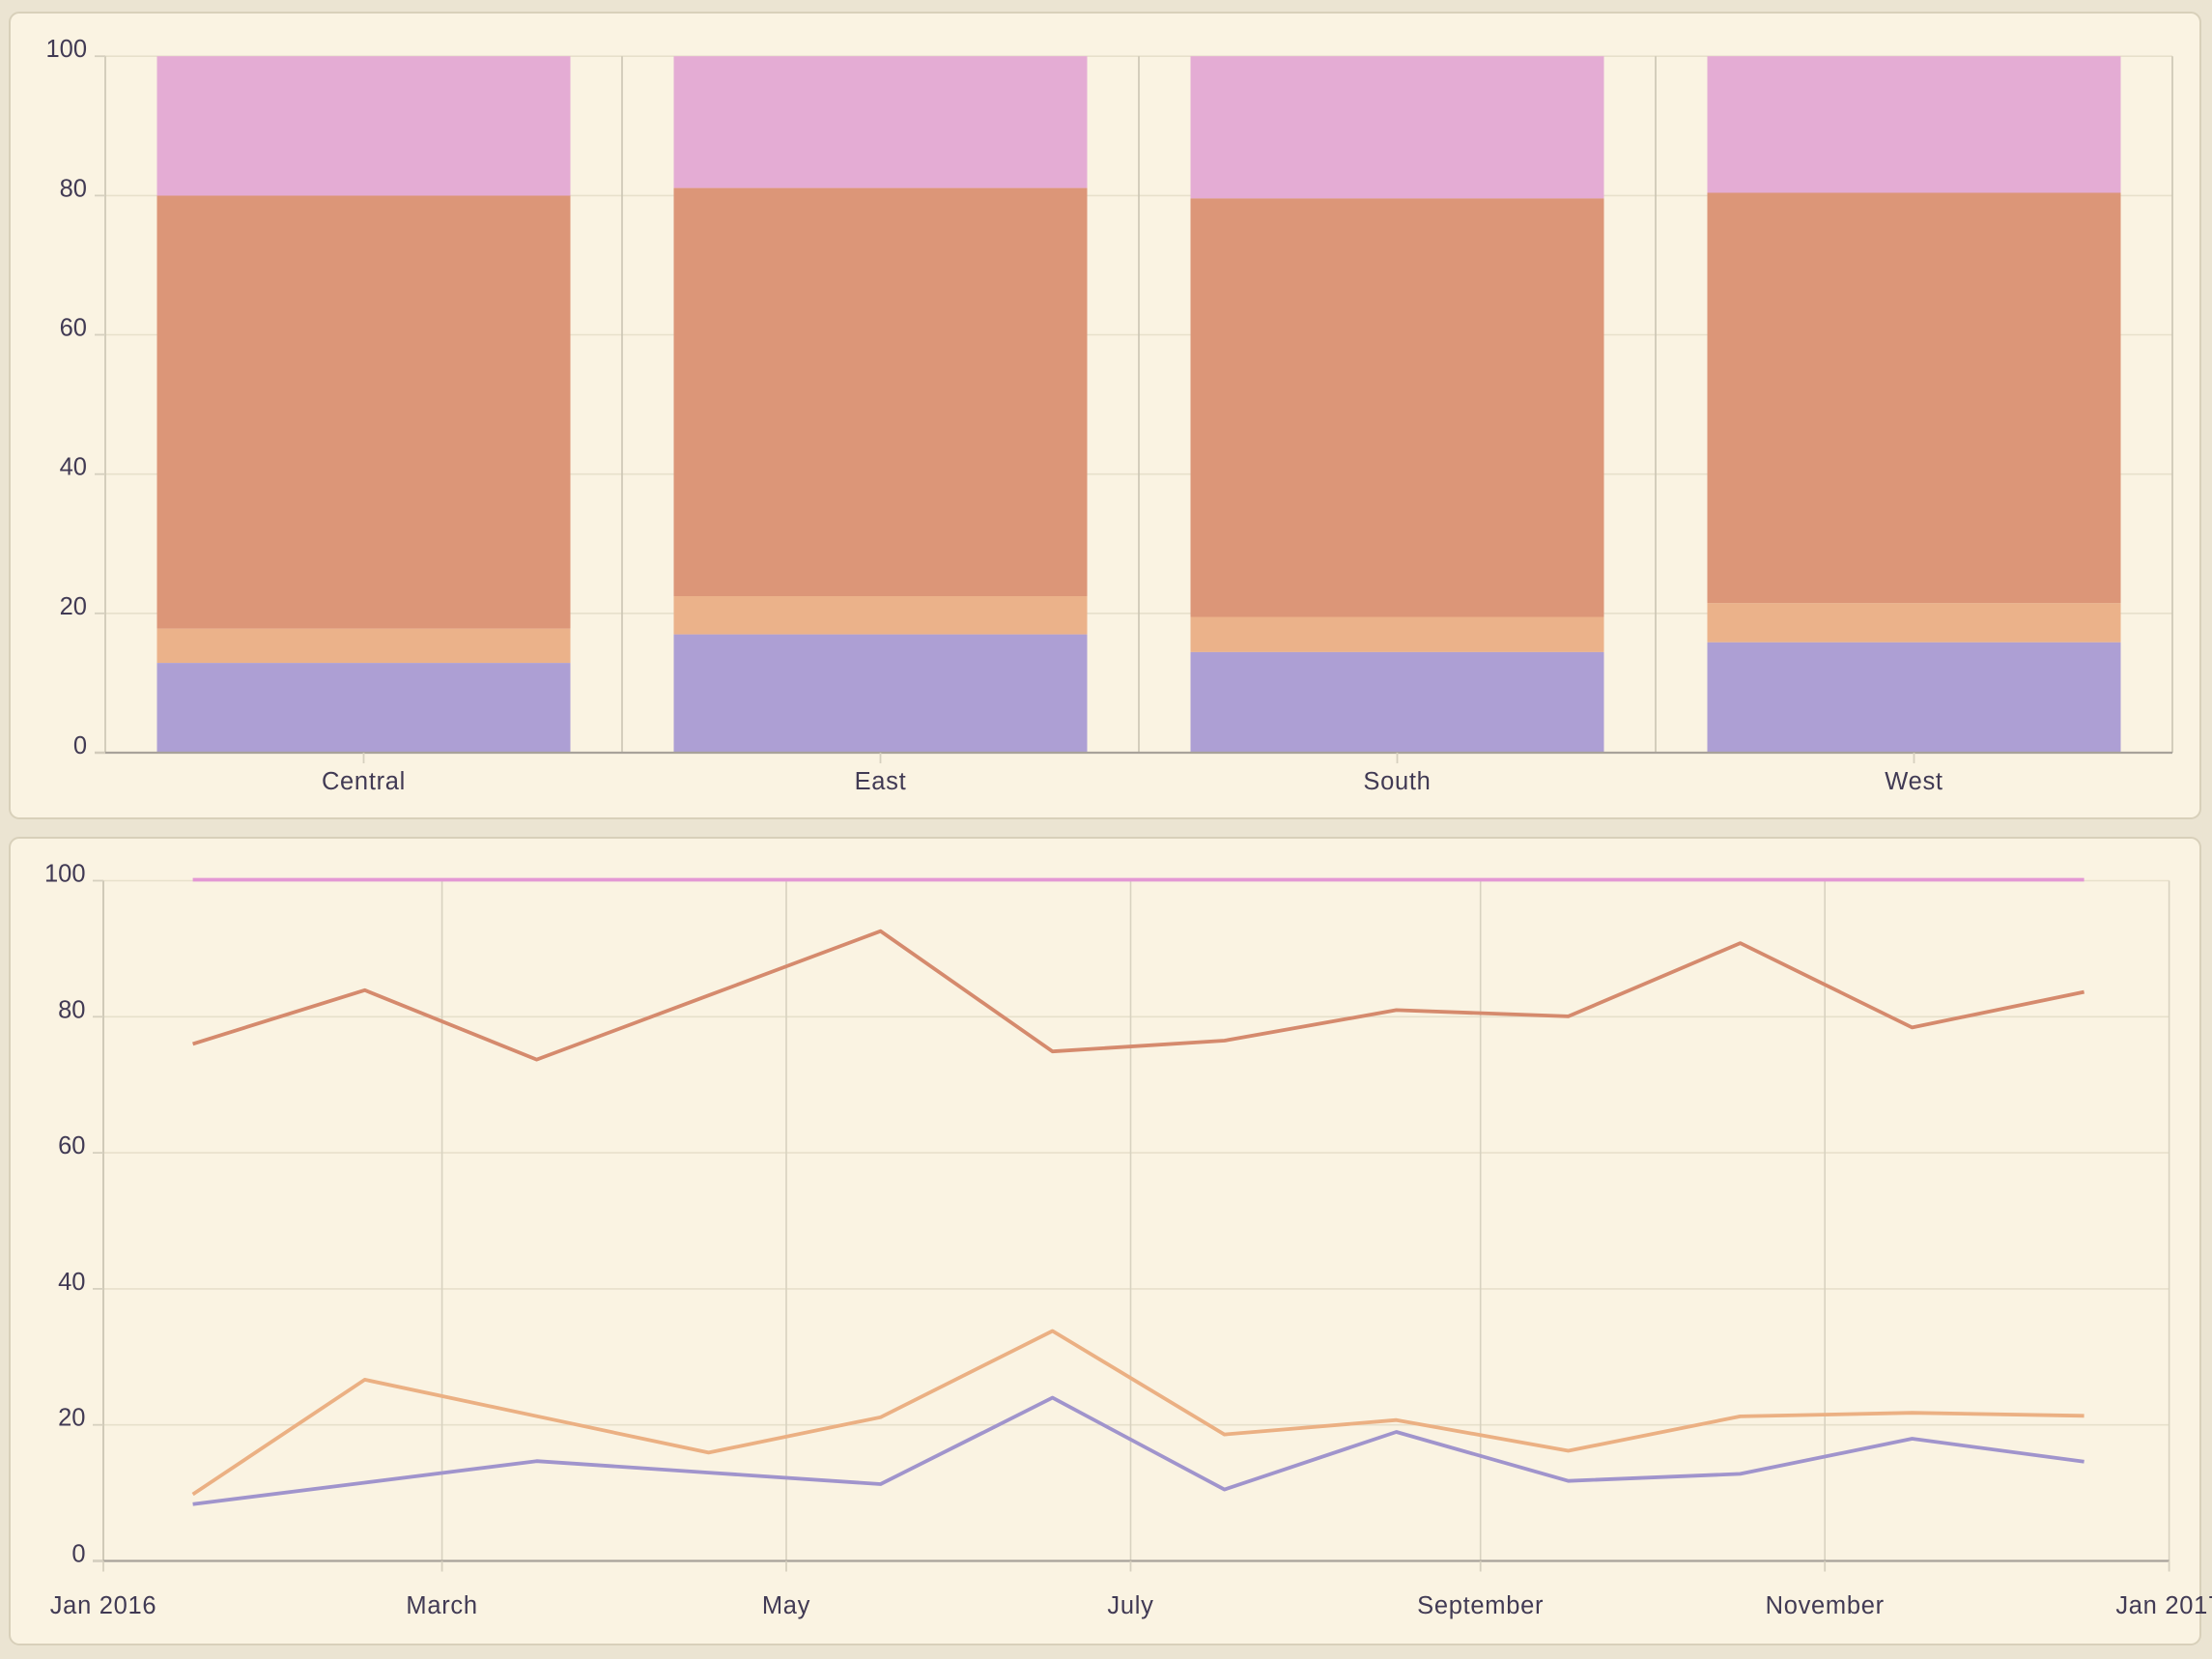 The height and width of the screenshot is (1659, 2212). What do you see at coordinates (2163, 1605) in the screenshot?
I see `svg-text: Jan 2017` at bounding box center [2163, 1605].